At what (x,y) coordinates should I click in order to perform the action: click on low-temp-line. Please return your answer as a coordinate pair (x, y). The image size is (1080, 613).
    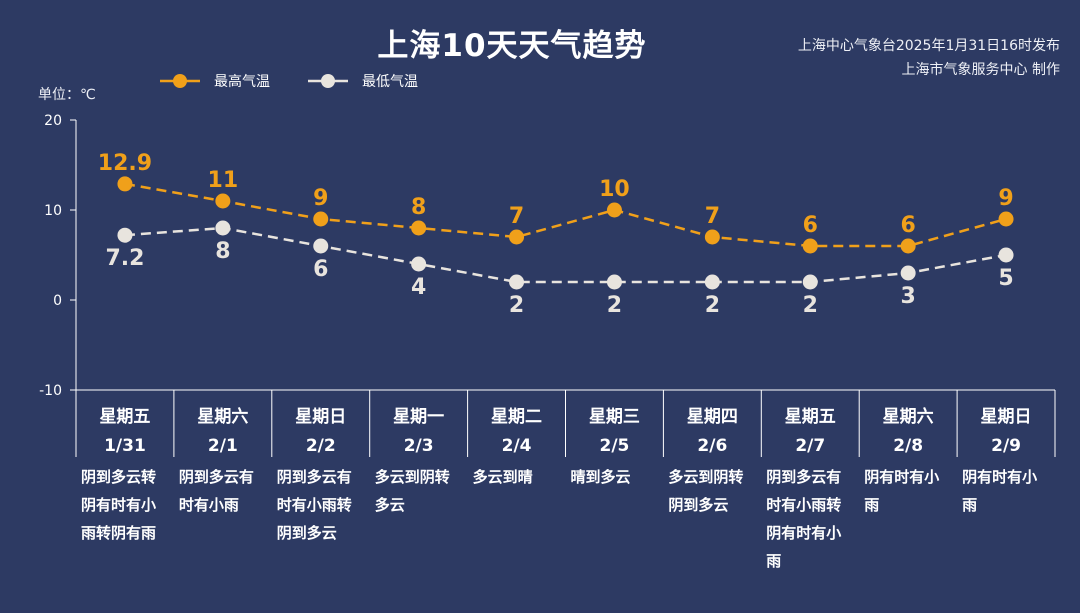
    Looking at the image, I should click on (565, 255).